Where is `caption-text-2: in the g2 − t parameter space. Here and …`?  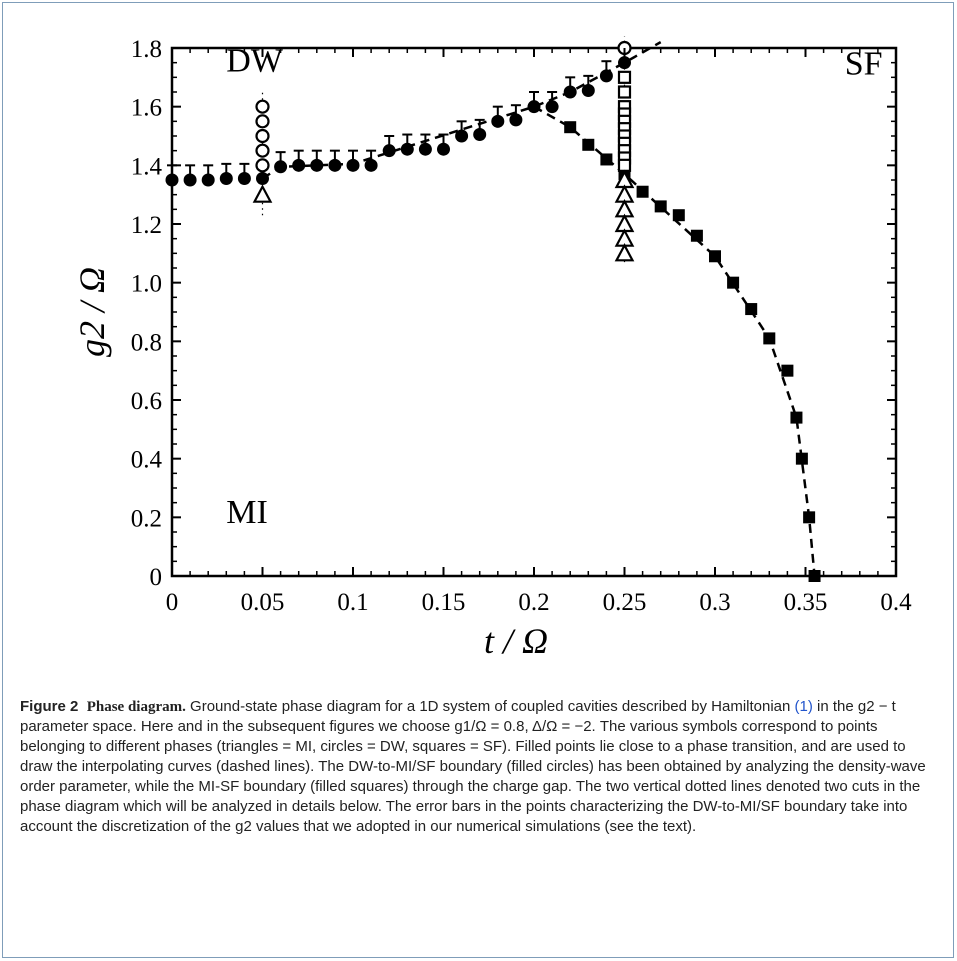 caption-text-2: in the g2 − t parameter space. Here and … is located at coordinates (473, 766).